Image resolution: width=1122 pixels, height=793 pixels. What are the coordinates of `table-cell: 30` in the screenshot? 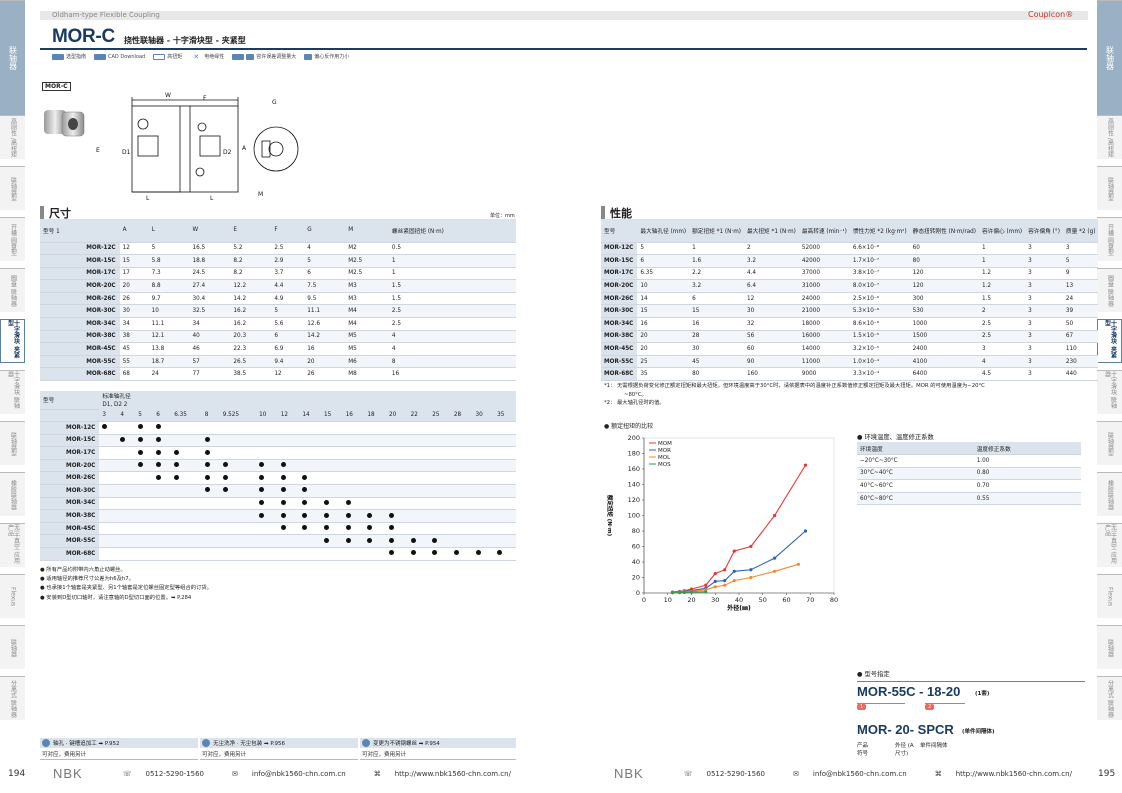 It's located at (134, 311).